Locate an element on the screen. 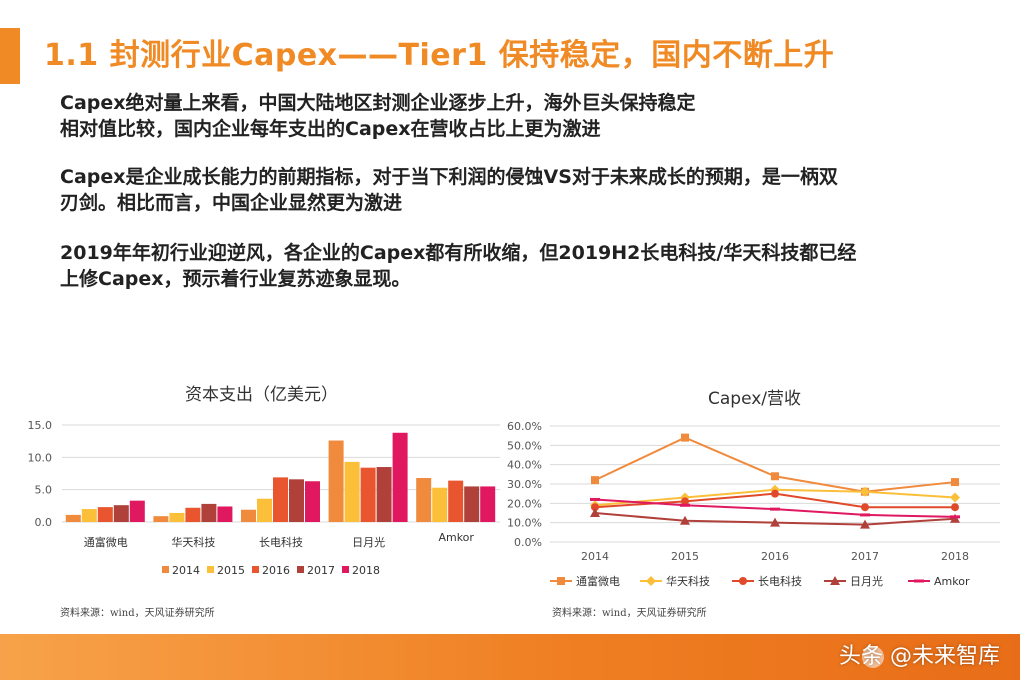 The height and width of the screenshot is (680, 1020). paragraph-line: Capex绝对量上来看，中国大陆地区封测企业逐步上升，海外巨头保持稳定 is located at coordinates (378, 103).